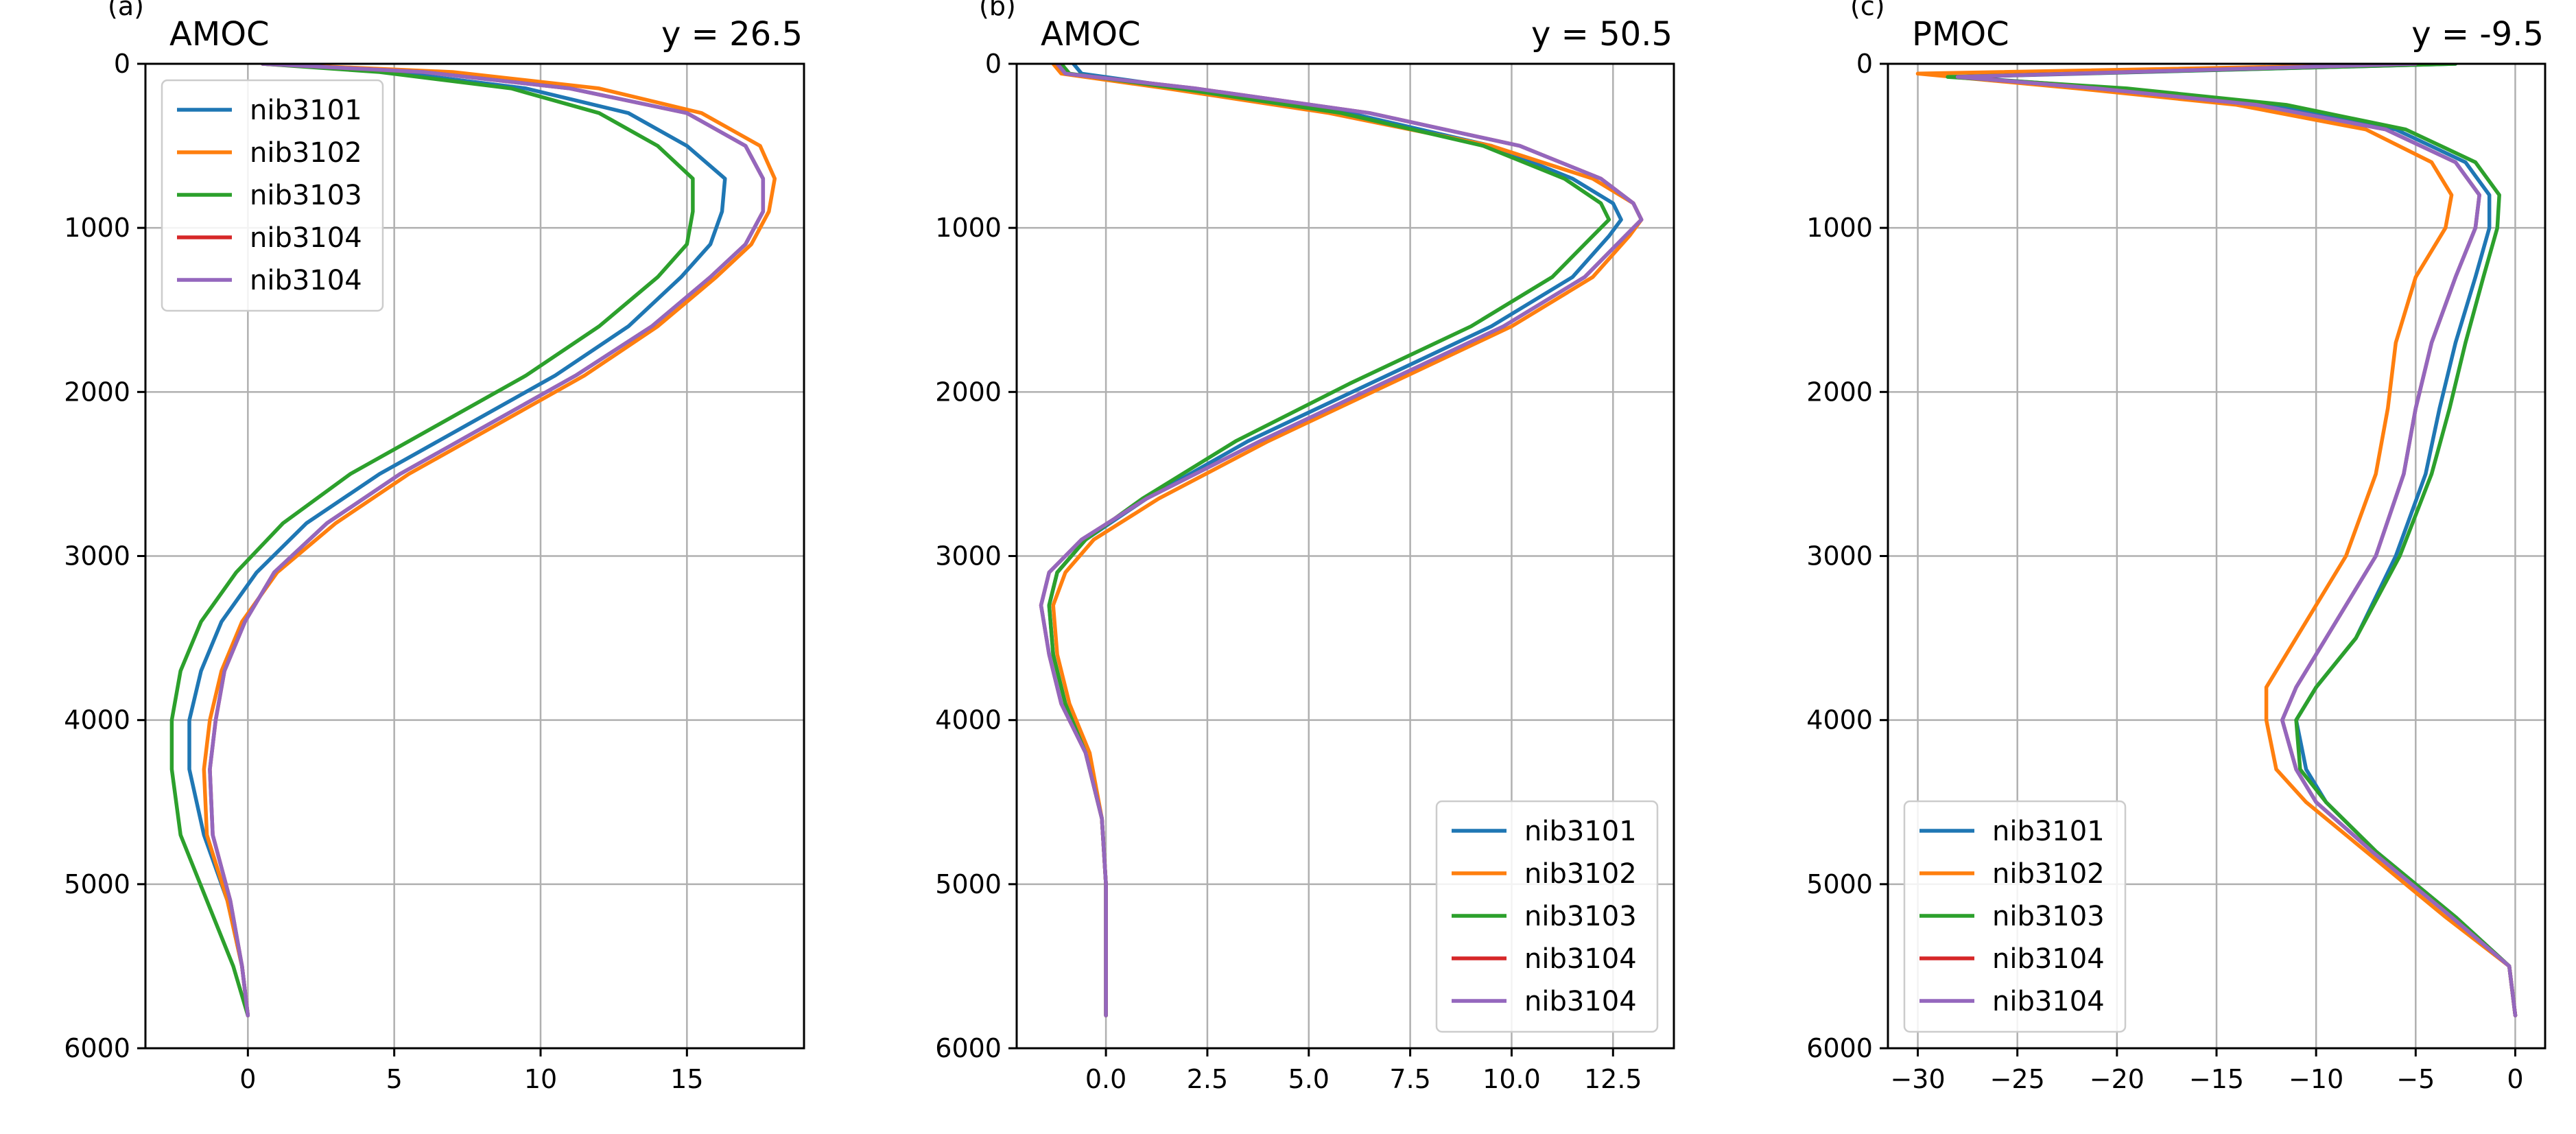  Describe the element at coordinates (1917, 1079) in the screenshot. I see `x-tick-label: −30` at that location.